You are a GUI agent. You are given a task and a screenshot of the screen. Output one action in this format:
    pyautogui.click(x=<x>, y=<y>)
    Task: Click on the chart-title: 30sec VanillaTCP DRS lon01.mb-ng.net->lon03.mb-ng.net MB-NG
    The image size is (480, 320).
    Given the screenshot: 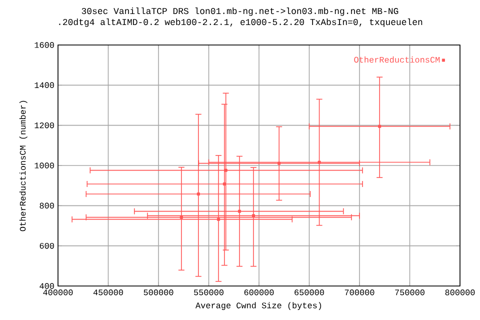 What is the action you would take?
    pyautogui.click(x=240, y=12)
    